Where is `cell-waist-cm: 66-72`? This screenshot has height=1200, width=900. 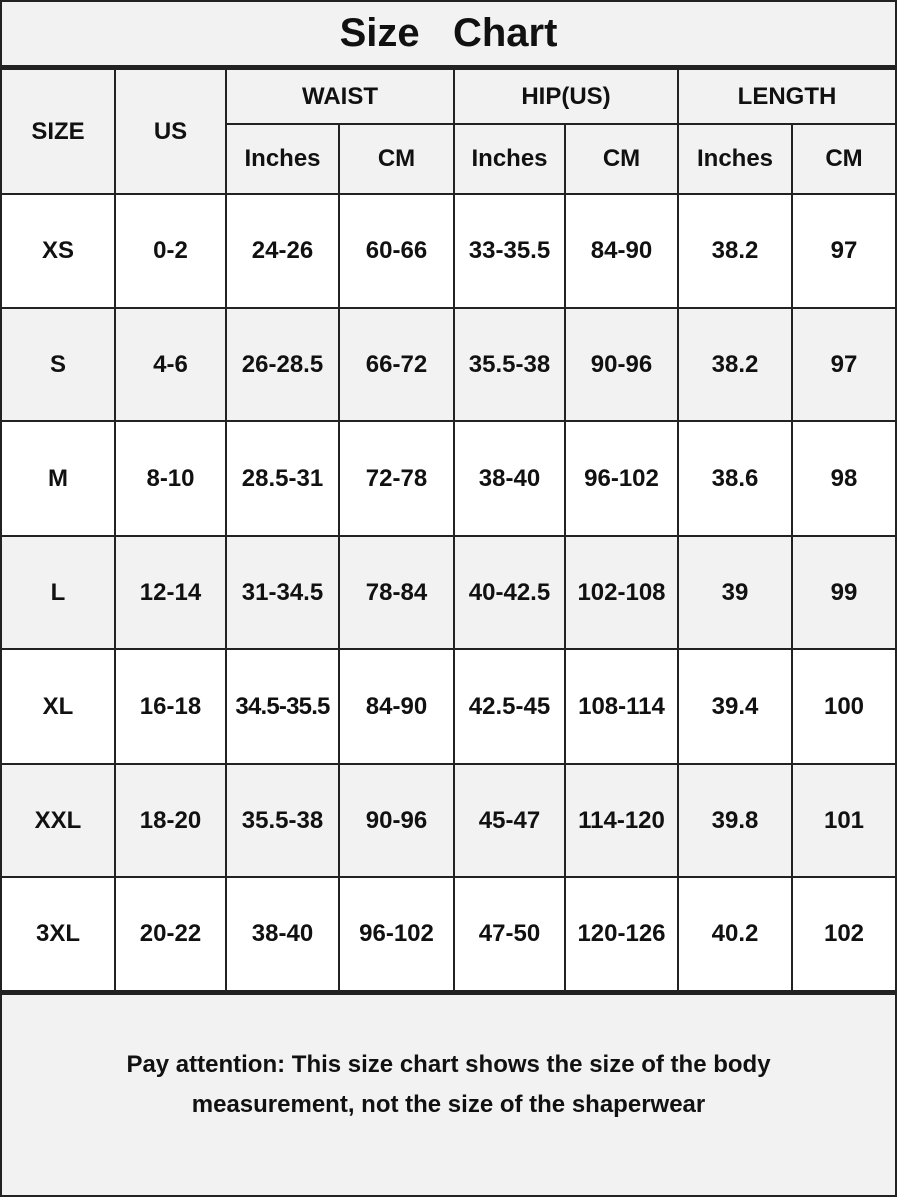 cell-waist-cm: 66-72 is located at coordinates (396, 364).